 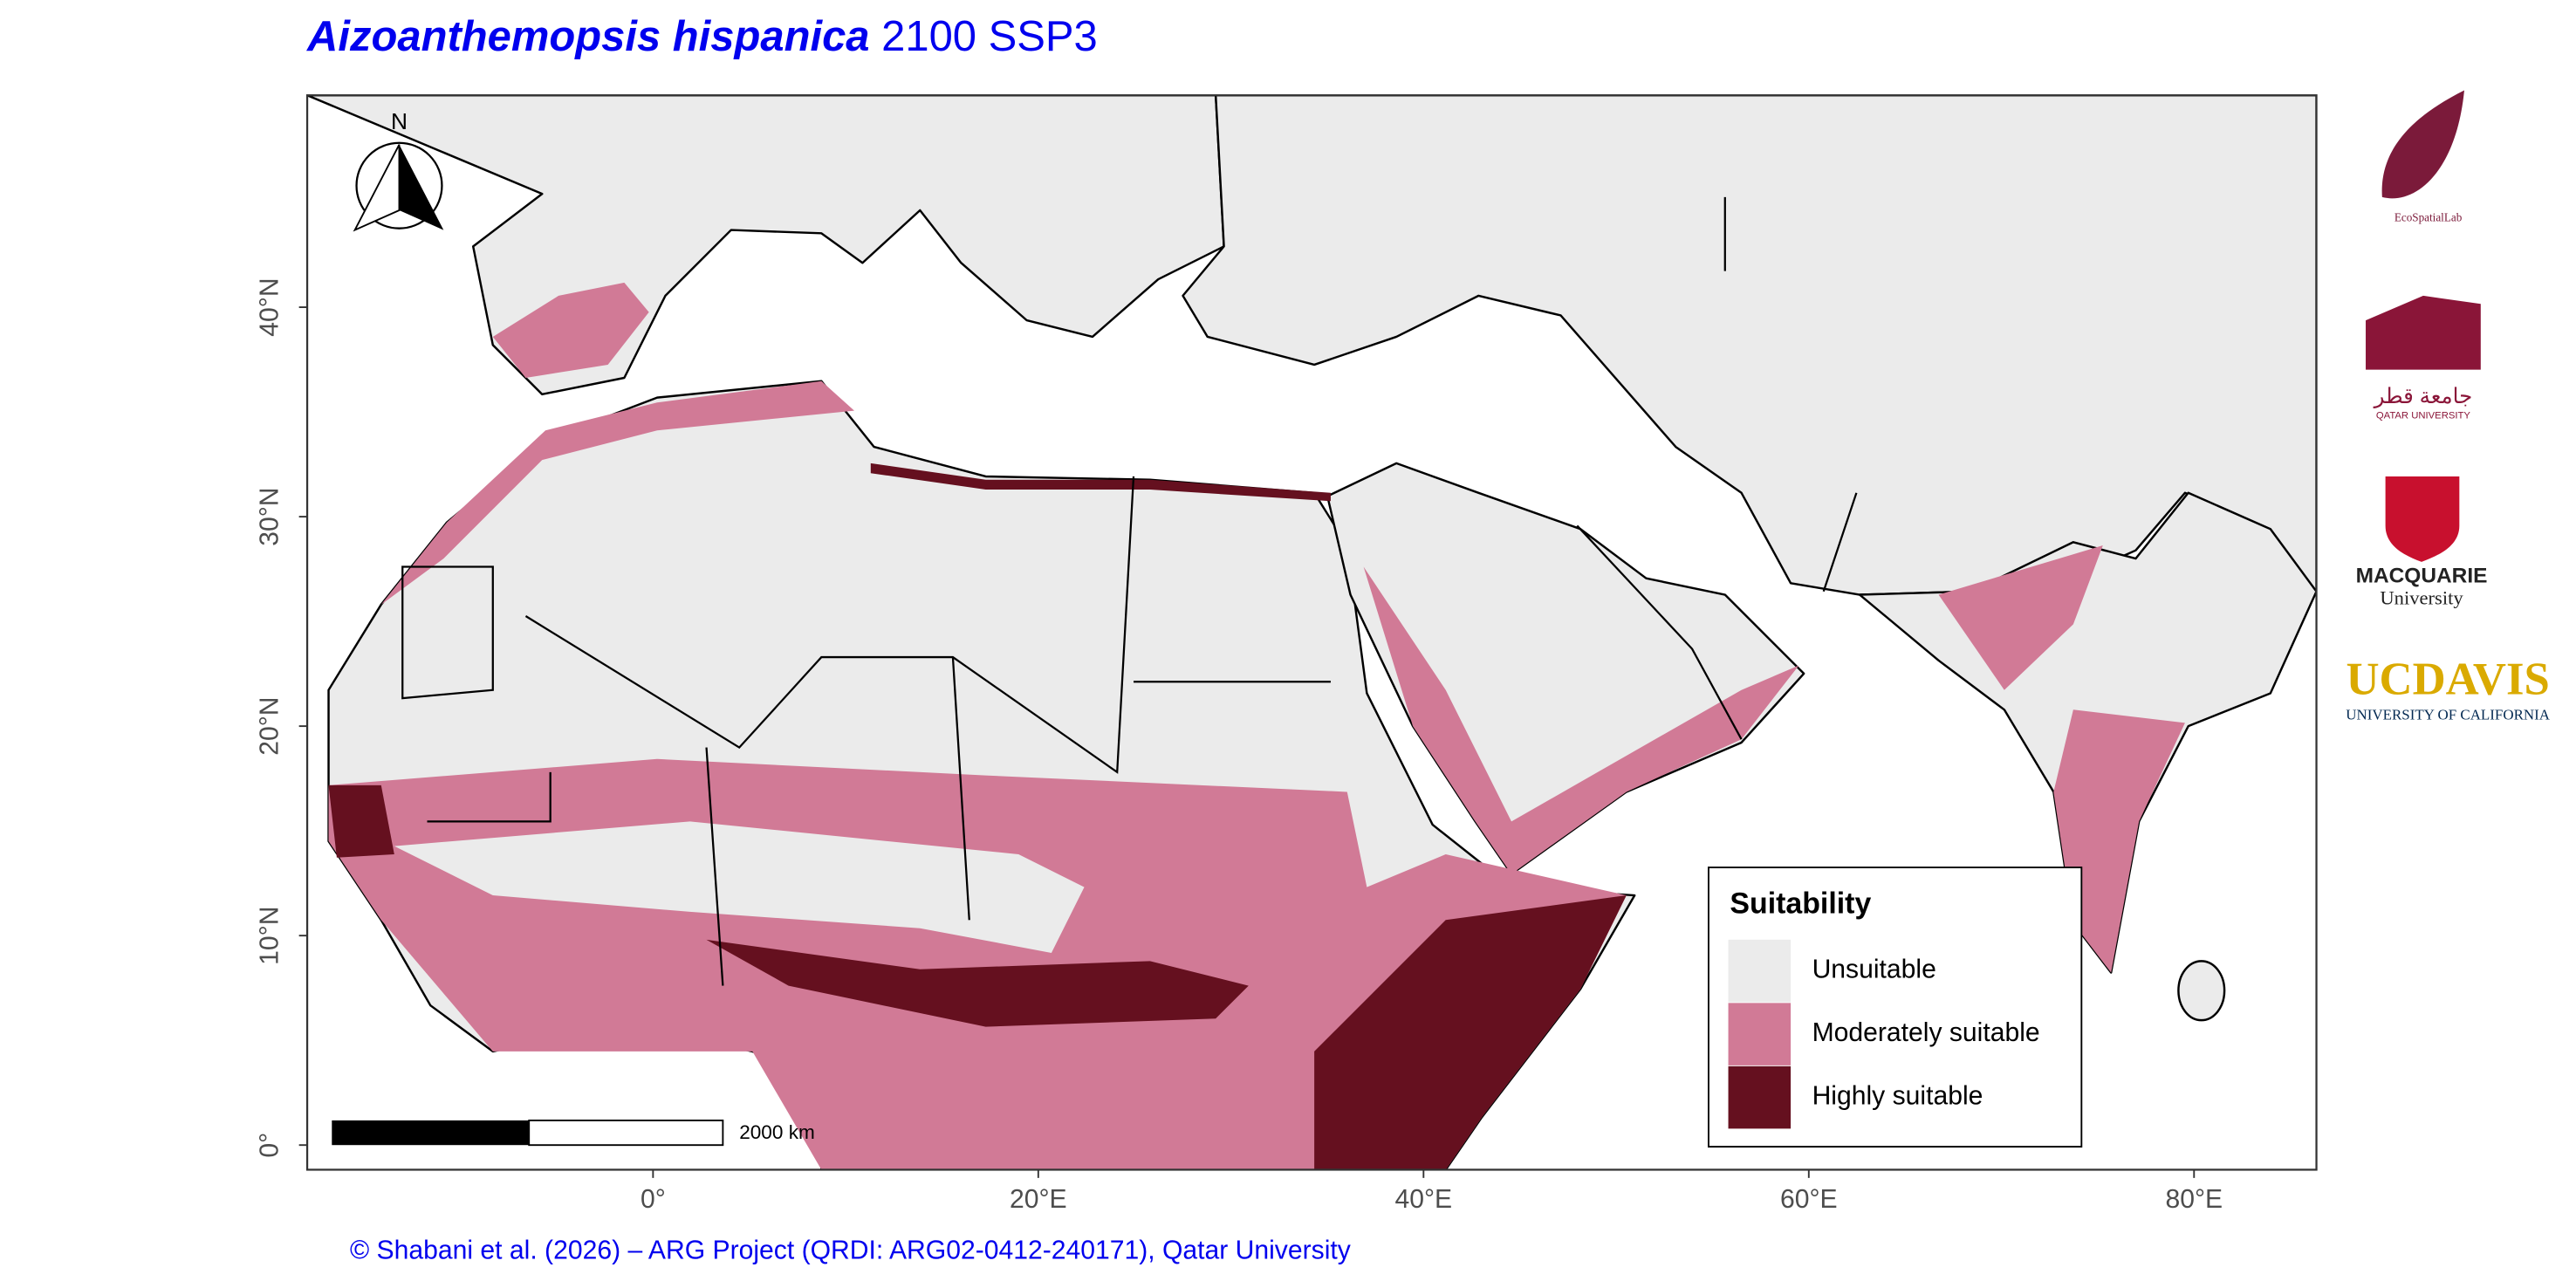 I want to click on x-tick-label: 0°, so click(x=654, y=1200).